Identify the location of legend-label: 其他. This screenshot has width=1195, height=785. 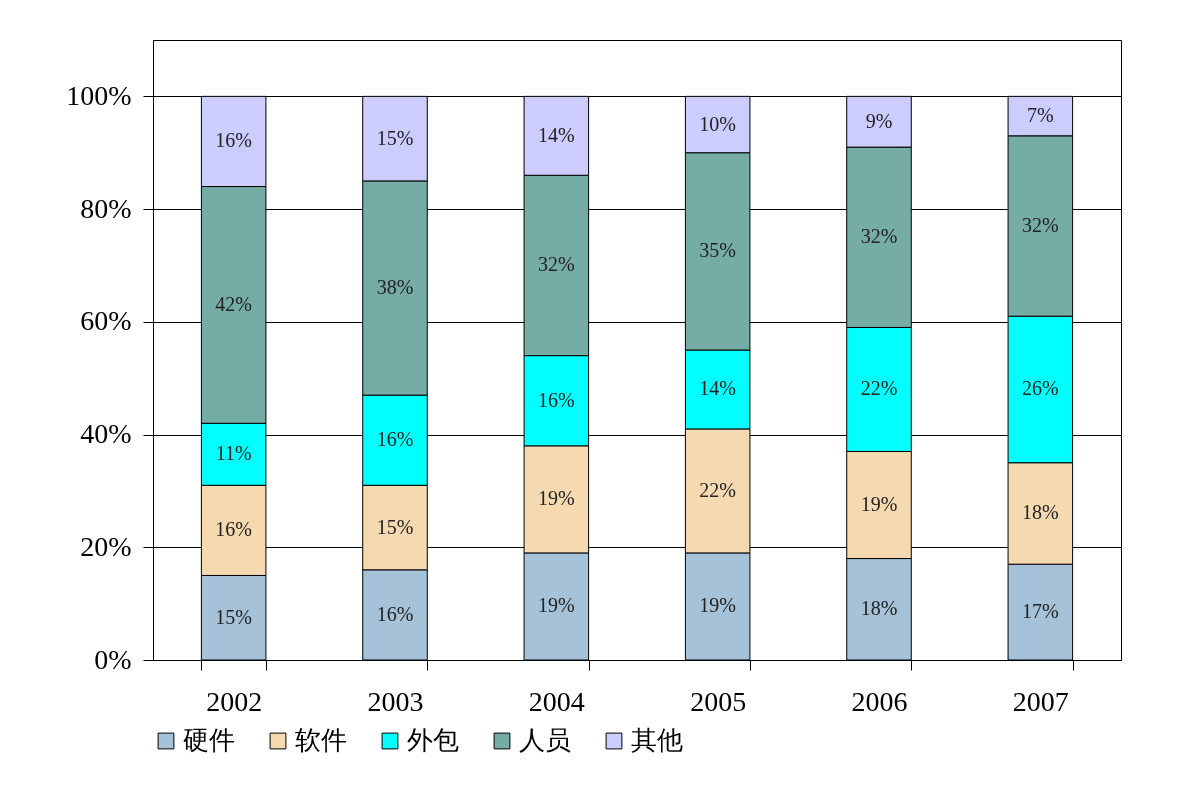
(657, 740).